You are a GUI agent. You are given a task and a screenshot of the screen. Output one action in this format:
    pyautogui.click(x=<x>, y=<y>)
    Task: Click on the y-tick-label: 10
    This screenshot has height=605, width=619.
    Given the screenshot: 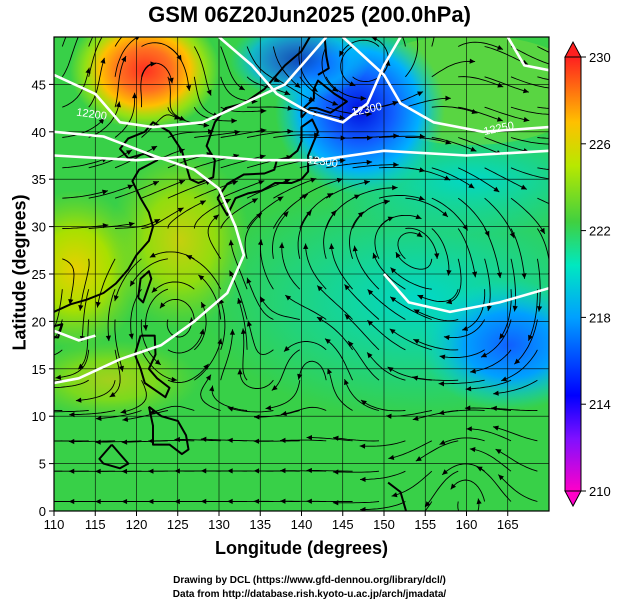 What is the action you would take?
    pyautogui.click(x=39, y=416)
    